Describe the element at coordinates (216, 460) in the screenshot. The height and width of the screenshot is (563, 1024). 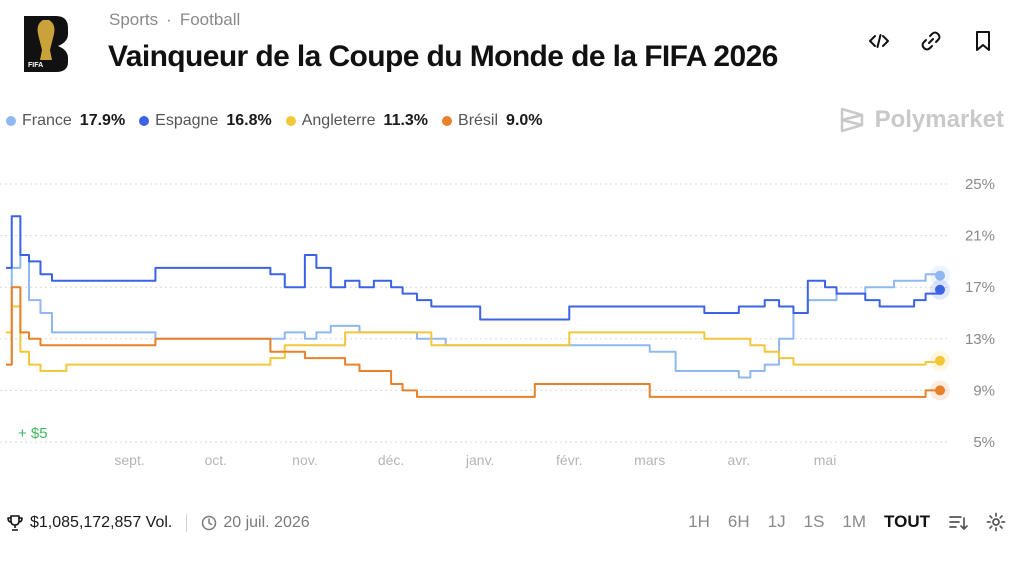
I see `x-tick-label: oct.` at that location.